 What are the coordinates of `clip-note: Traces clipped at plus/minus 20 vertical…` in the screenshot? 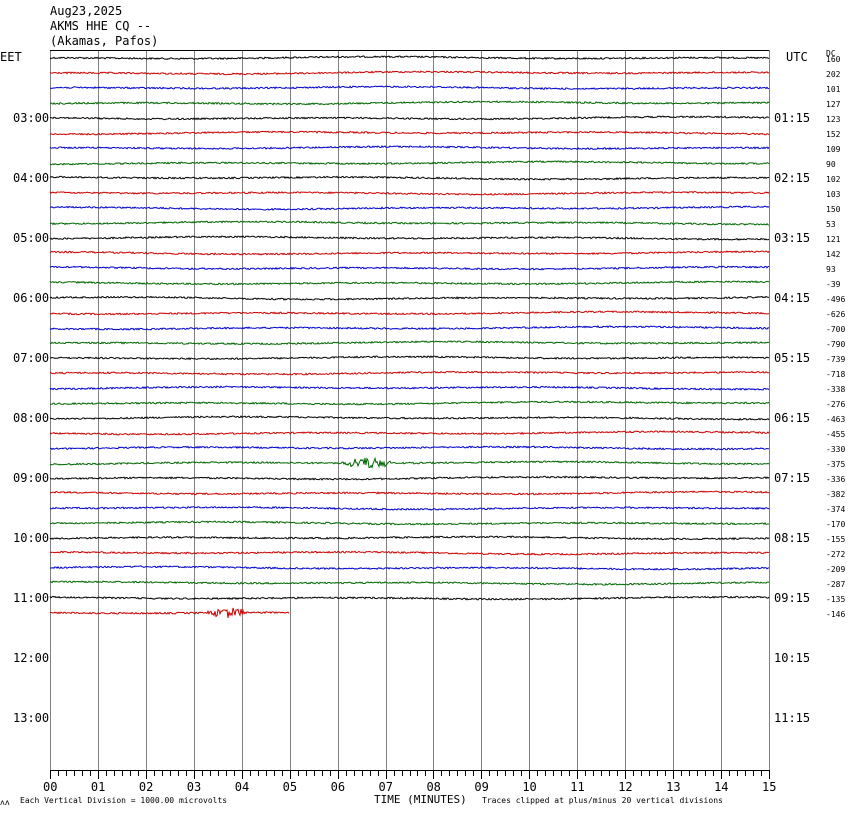 It's located at (602, 800).